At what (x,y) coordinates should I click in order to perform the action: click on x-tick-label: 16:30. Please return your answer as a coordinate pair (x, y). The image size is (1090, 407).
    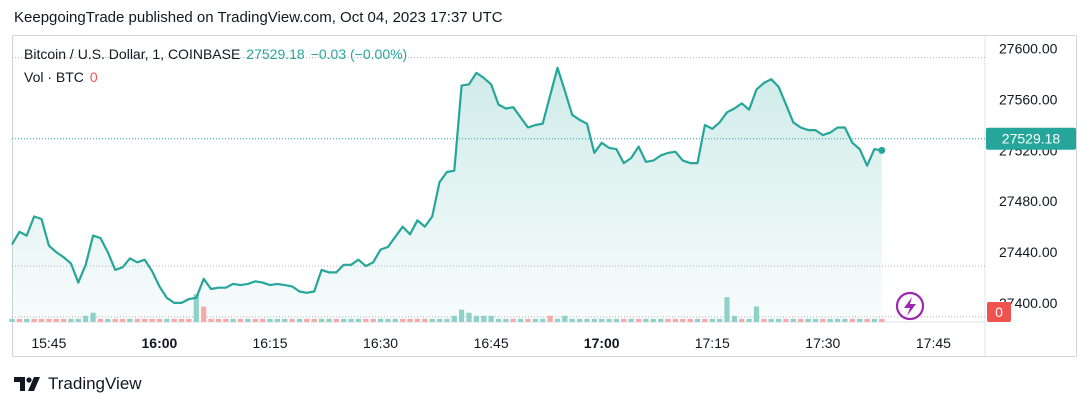
    Looking at the image, I should click on (380, 343).